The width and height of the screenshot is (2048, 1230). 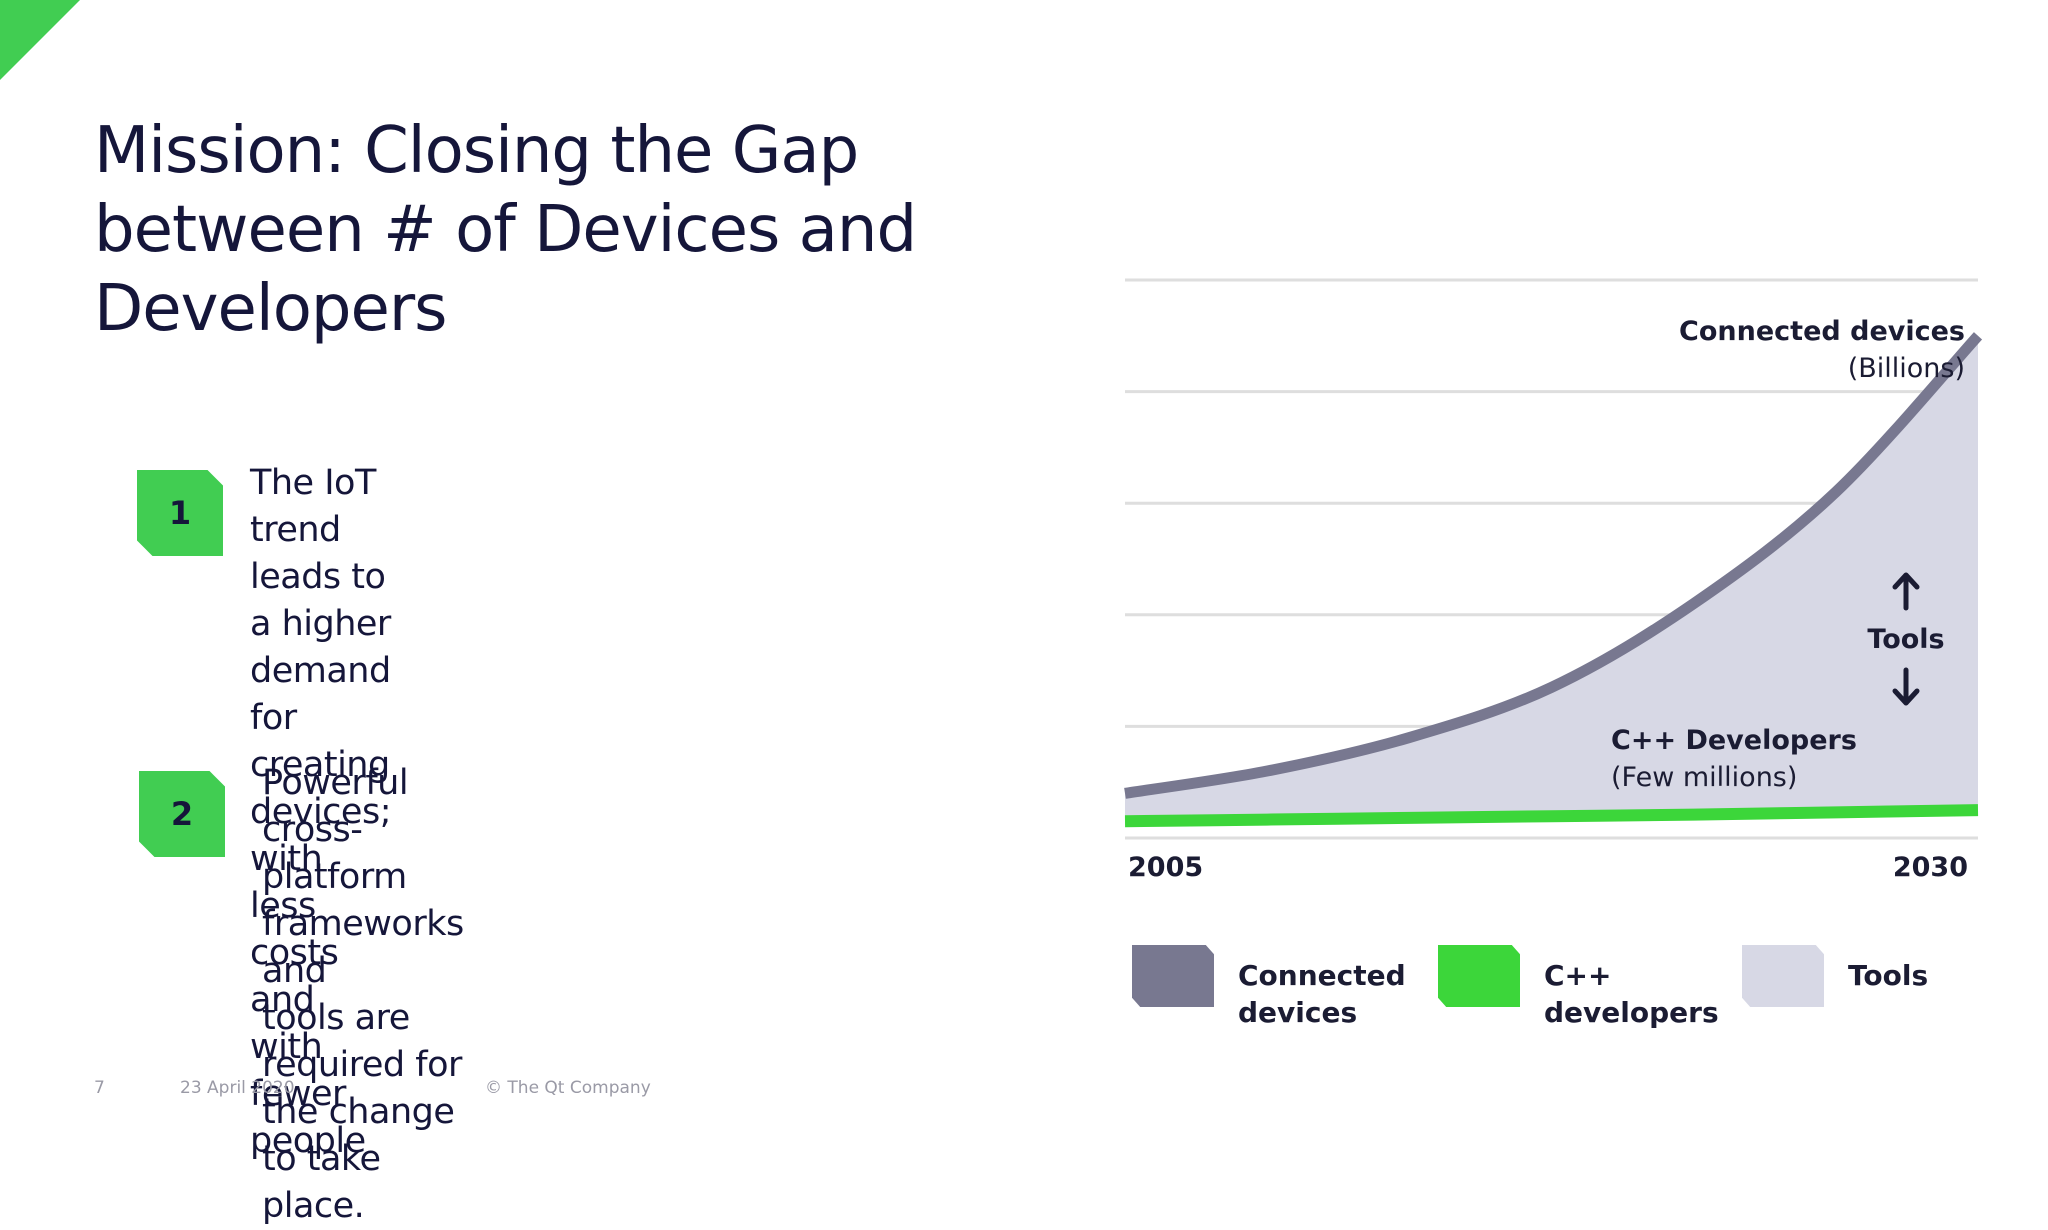 I want to click on arrow-up-icon, so click(x=1906, y=591).